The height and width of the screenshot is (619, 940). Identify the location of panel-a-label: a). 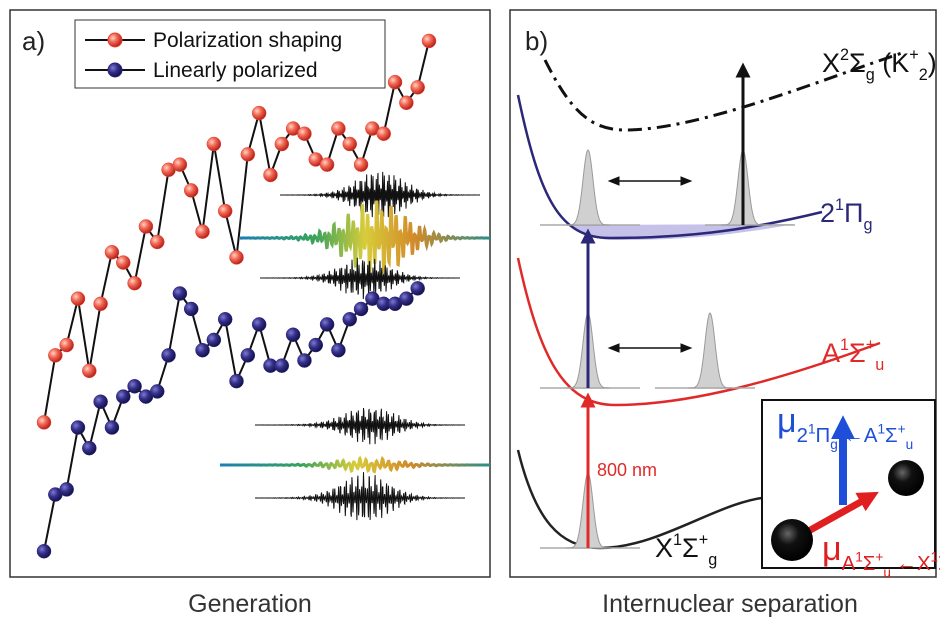
(33, 41).